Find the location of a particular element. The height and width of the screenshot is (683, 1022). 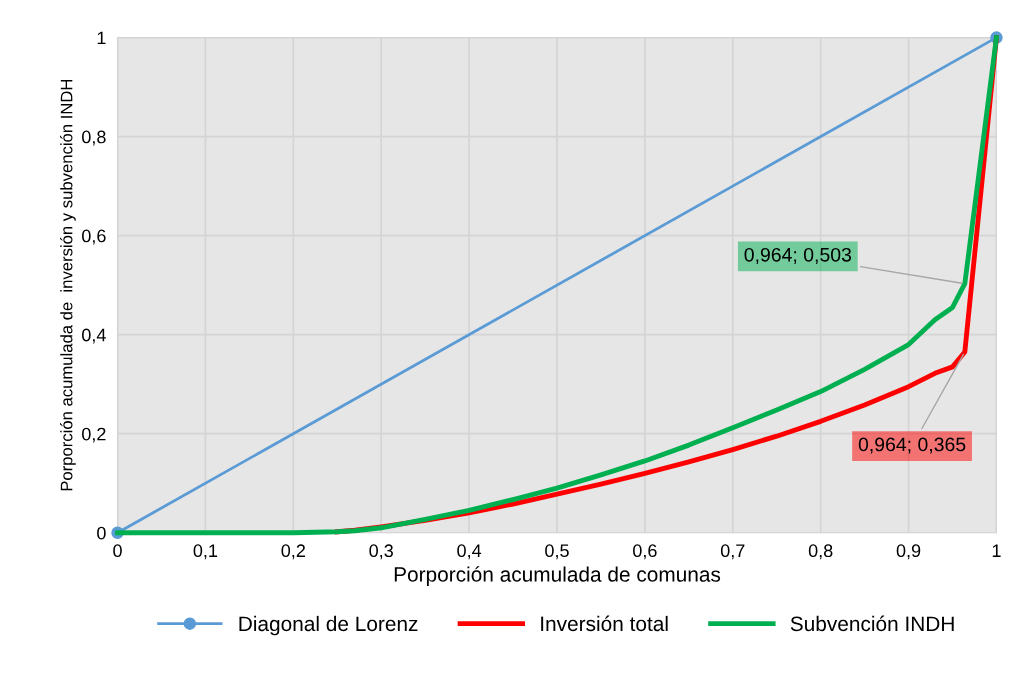

legend-label: Diagonal de Lorenz is located at coordinates (328, 625).